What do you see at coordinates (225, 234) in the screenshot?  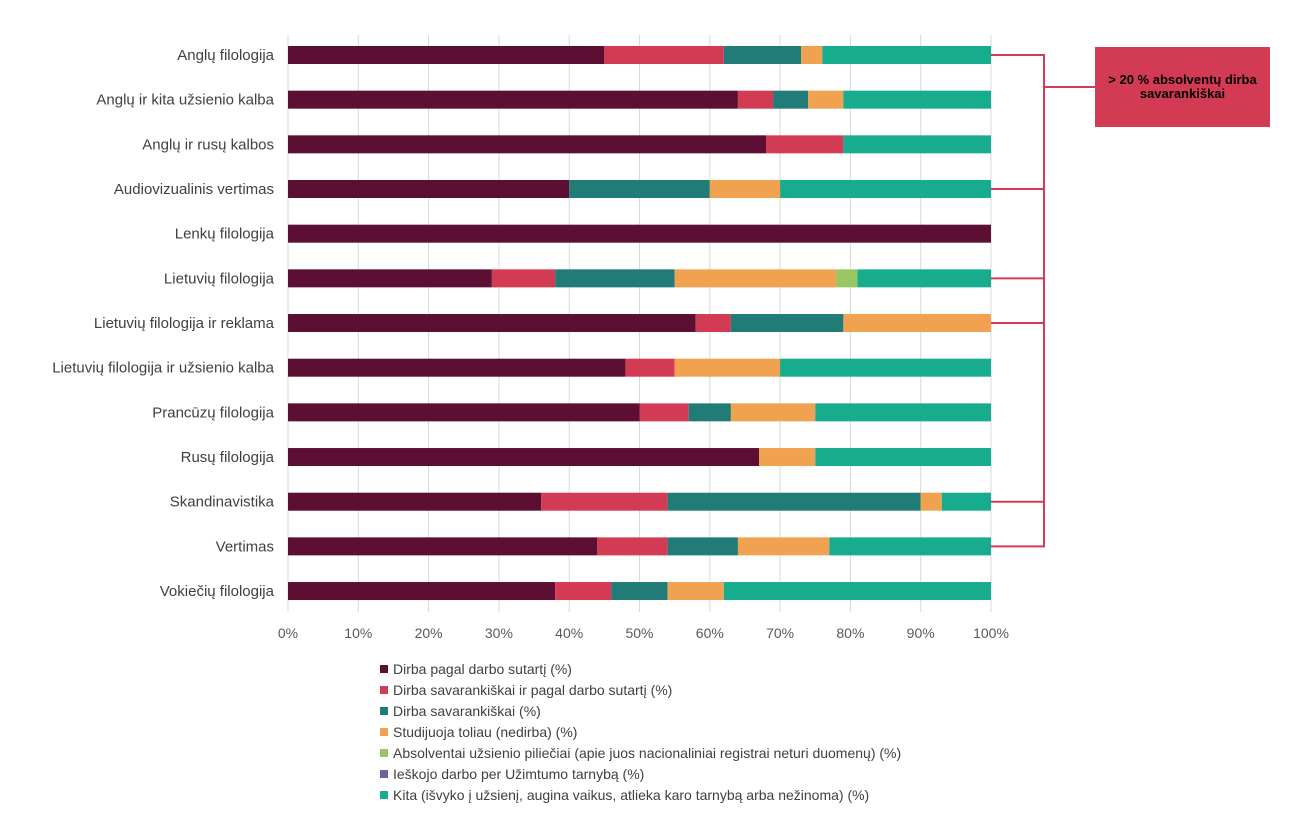 I see `category-label: Lenkų filologija` at bounding box center [225, 234].